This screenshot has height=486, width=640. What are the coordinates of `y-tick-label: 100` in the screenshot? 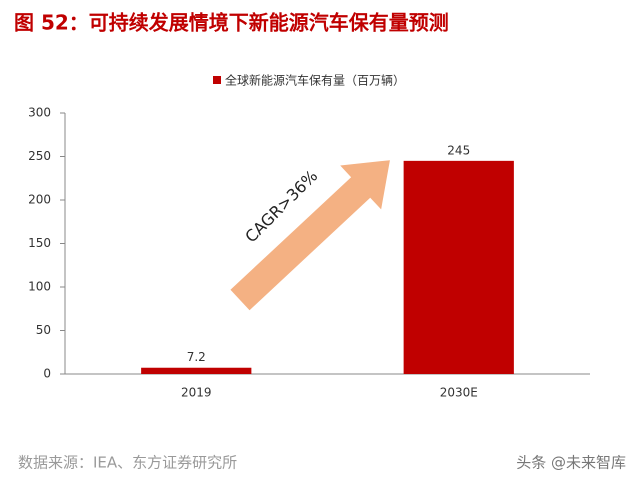 It's located at (39, 287).